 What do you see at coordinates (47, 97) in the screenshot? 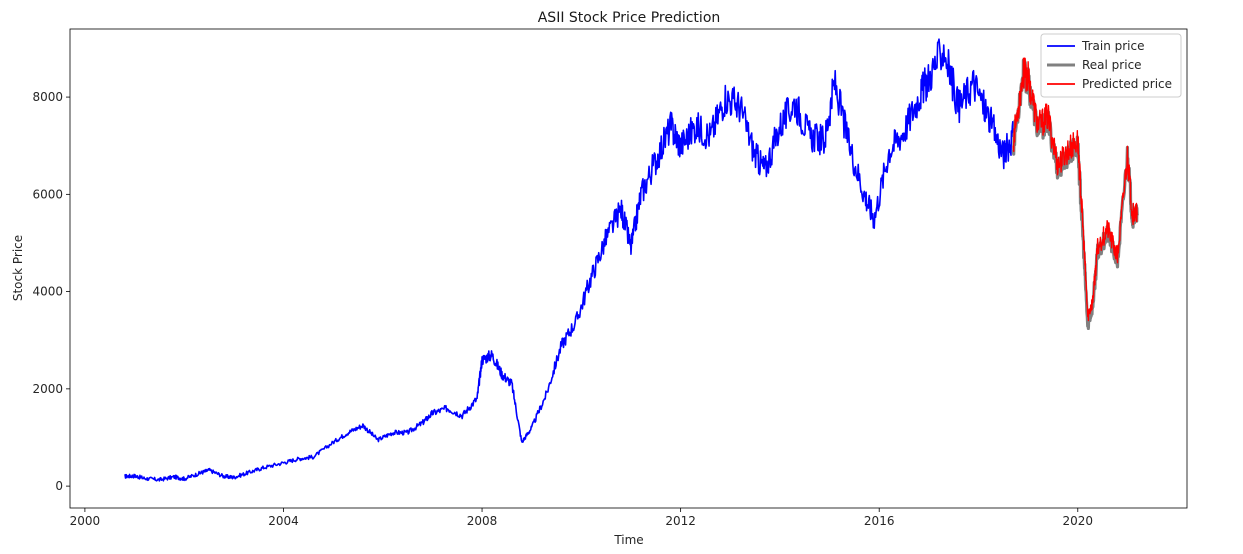
I see `y-tick-label: 8000` at bounding box center [47, 97].